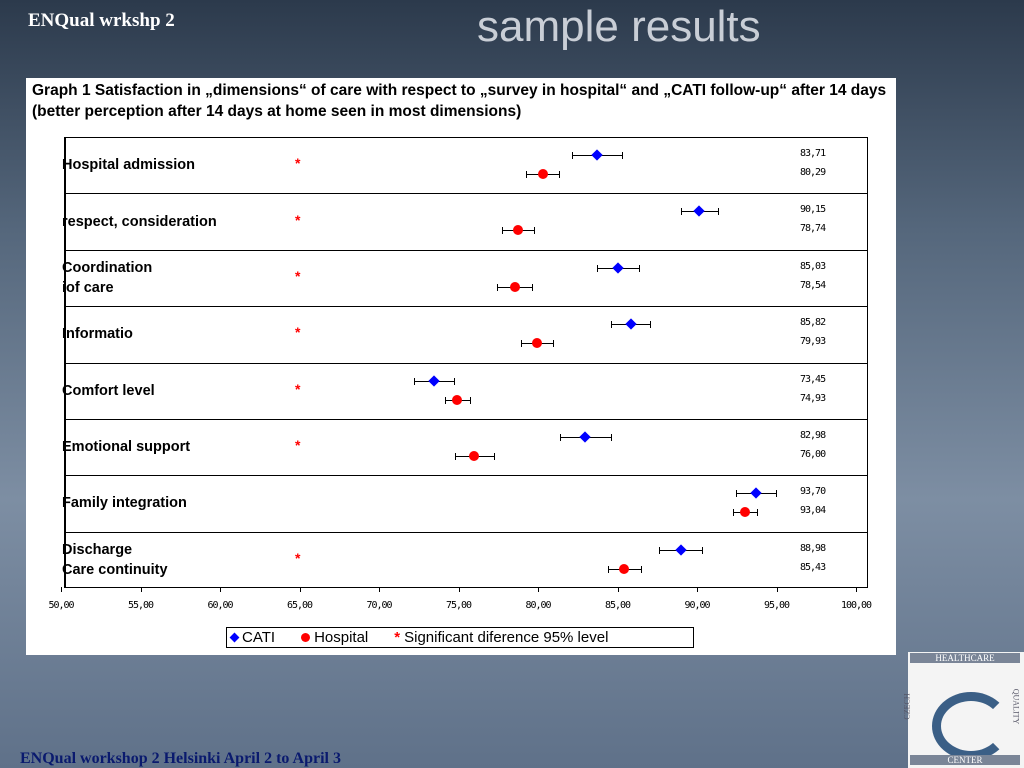  Describe the element at coordinates (813, 511) in the screenshot. I see `value-label: 93,04` at that location.